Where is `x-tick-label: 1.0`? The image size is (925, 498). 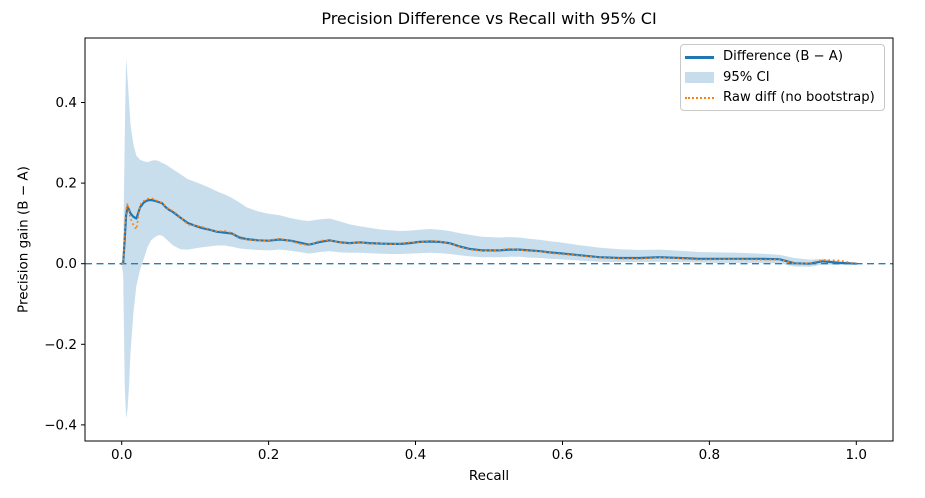 x-tick-label: 1.0 is located at coordinates (856, 455).